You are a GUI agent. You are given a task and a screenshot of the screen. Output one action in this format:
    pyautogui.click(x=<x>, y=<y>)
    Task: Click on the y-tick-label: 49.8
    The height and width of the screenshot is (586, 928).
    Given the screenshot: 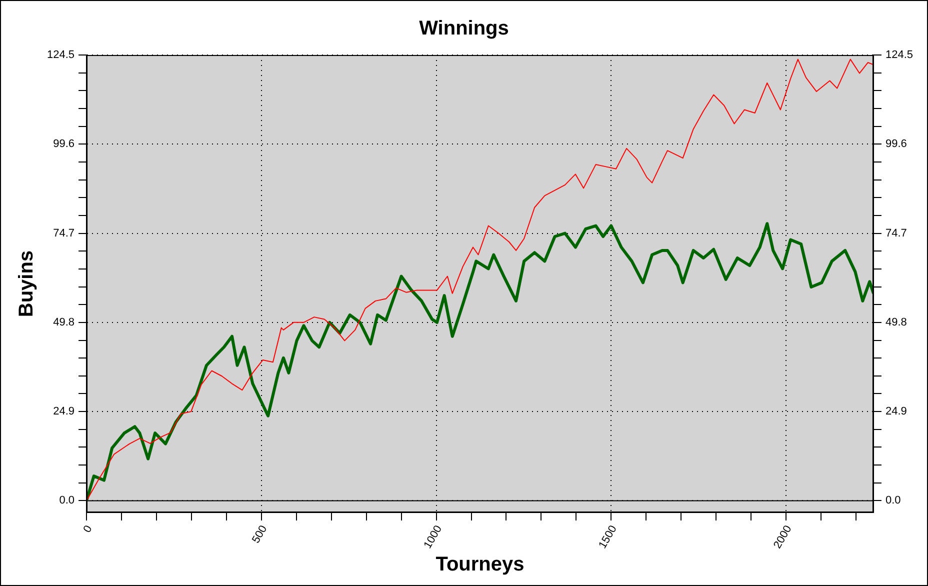 What is the action you would take?
    pyautogui.click(x=64, y=322)
    